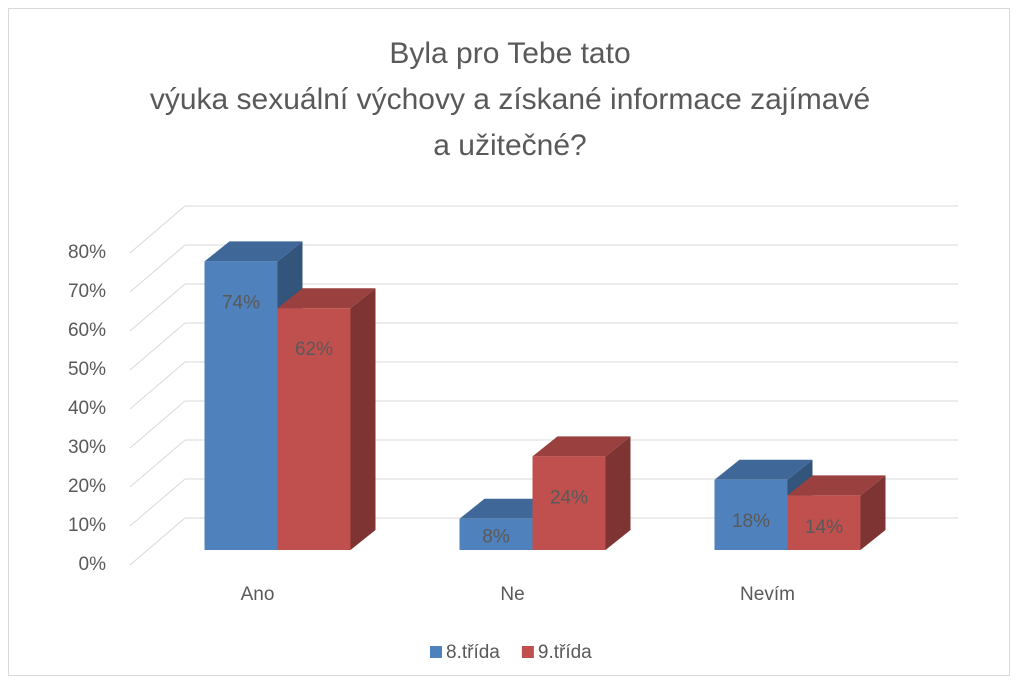  I want to click on legend-label: 8.třída, so click(473, 652).